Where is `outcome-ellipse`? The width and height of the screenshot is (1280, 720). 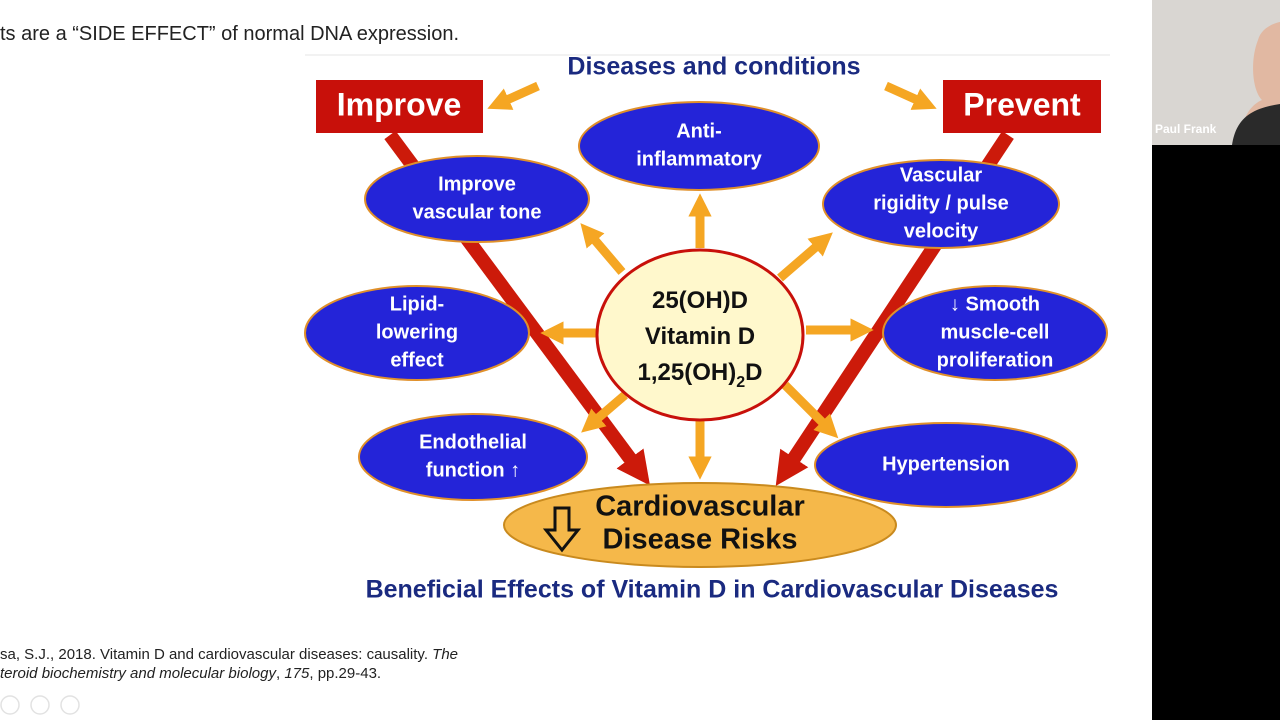 outcome-ellipse is located at coordinates (700, 525).